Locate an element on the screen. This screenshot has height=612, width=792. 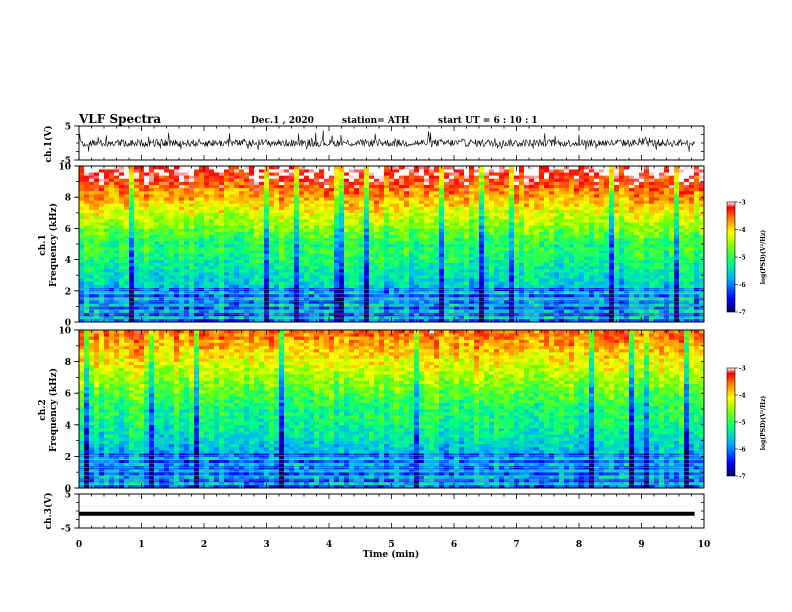
header-start-time: start UT = 6 : 10 : 1 is located at coordinates (488, 121).